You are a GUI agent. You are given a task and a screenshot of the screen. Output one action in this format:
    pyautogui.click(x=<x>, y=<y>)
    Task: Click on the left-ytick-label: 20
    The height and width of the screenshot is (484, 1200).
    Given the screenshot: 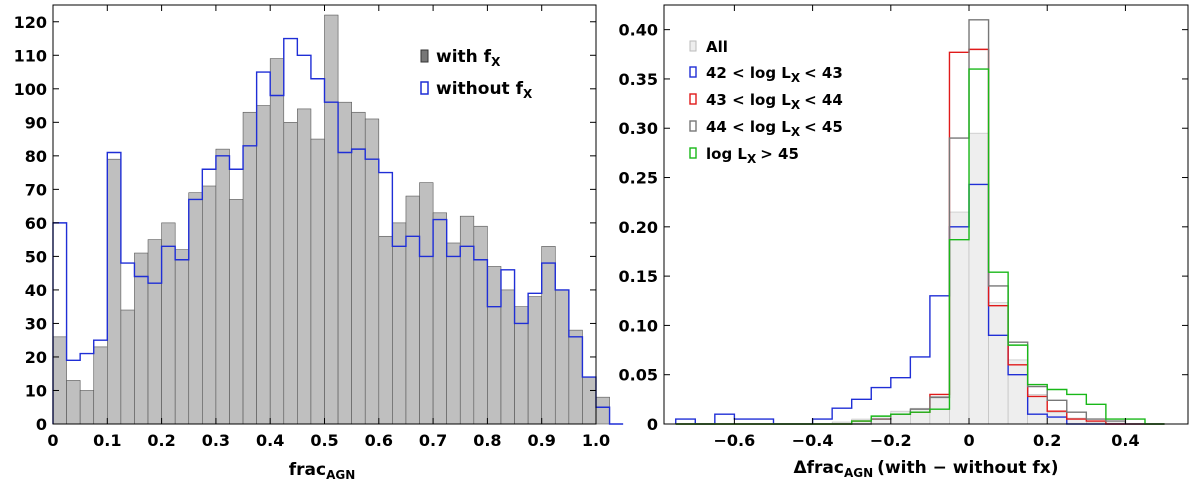 What is the action you would take?
    pyautogui.click(x=36, y=357)
    